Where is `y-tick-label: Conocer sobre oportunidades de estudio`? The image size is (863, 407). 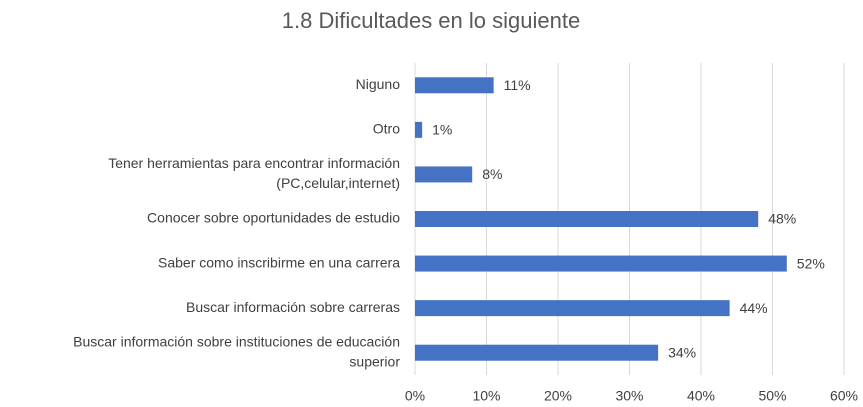
y-tick-label: Conocer sobre oportunidades de estudio is located at coordinates (273, 218).